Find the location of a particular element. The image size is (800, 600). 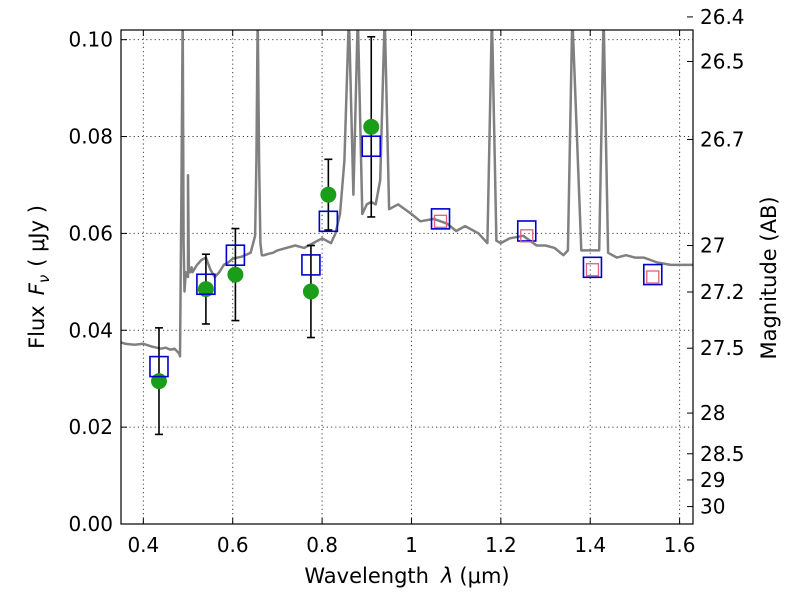

y-tick-label: 0.04 is located at coordinates (90, 330).